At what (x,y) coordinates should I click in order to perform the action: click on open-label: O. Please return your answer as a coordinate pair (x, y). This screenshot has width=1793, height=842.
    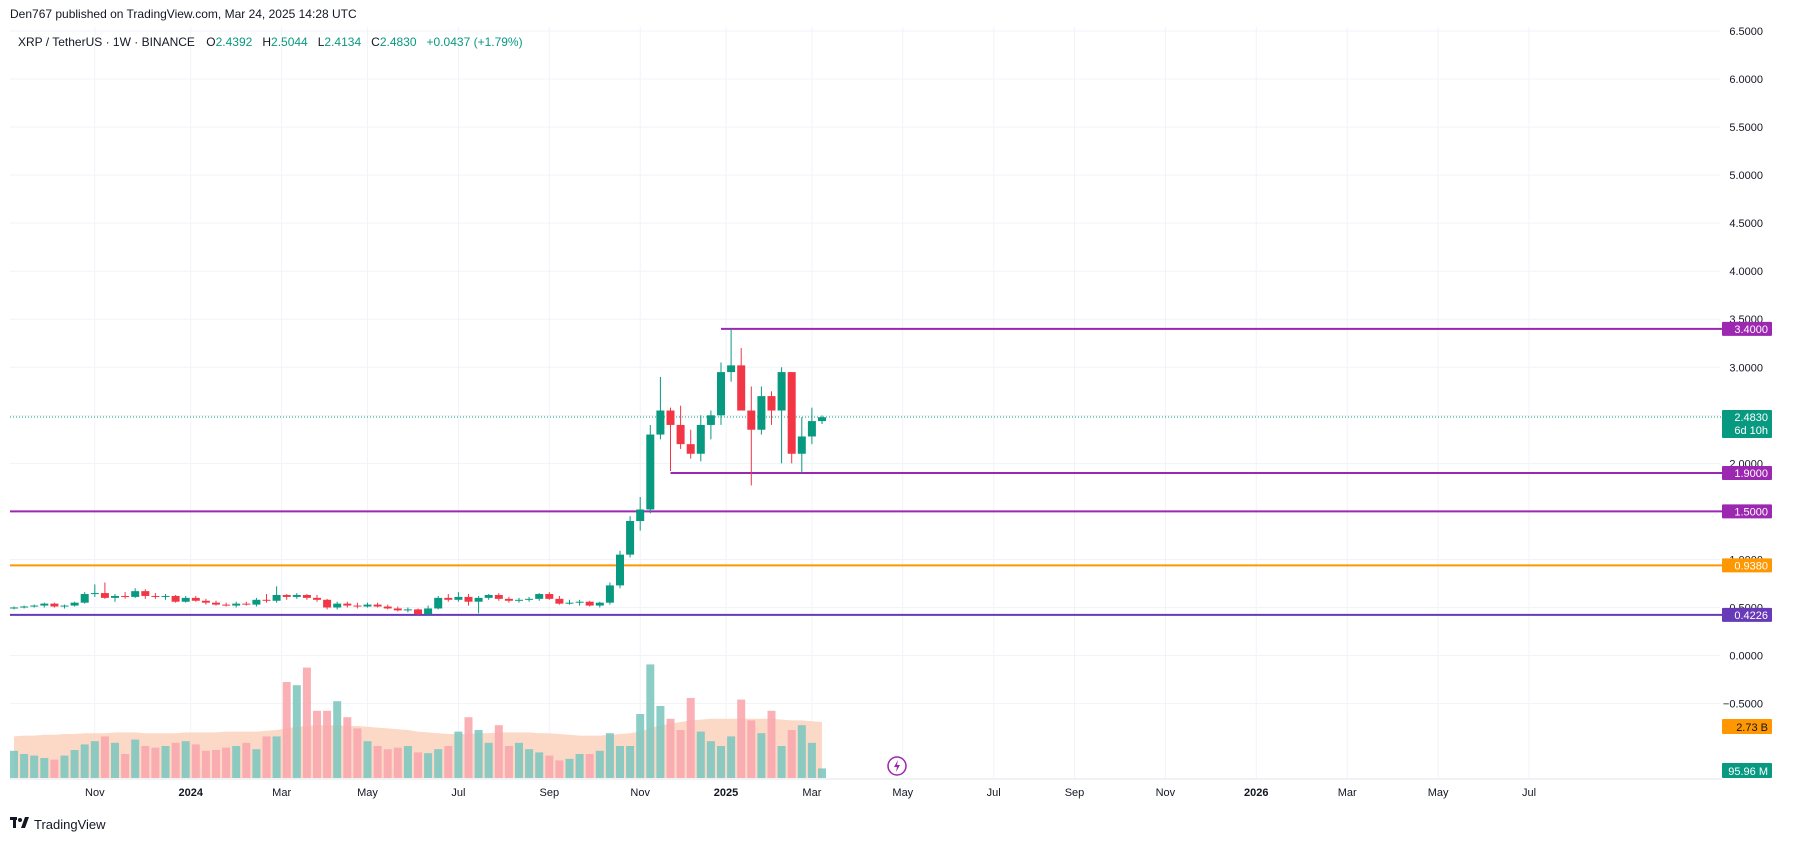
    Looking at the image, I should click on (211, 42).